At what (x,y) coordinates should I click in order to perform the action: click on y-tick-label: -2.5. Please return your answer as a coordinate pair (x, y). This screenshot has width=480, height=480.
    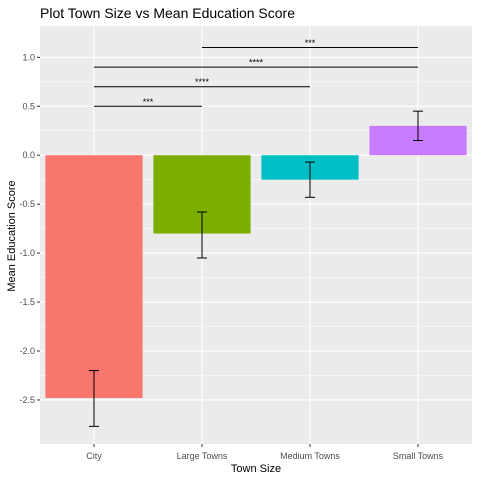
    Looking at the image, I should click on (27, 400).